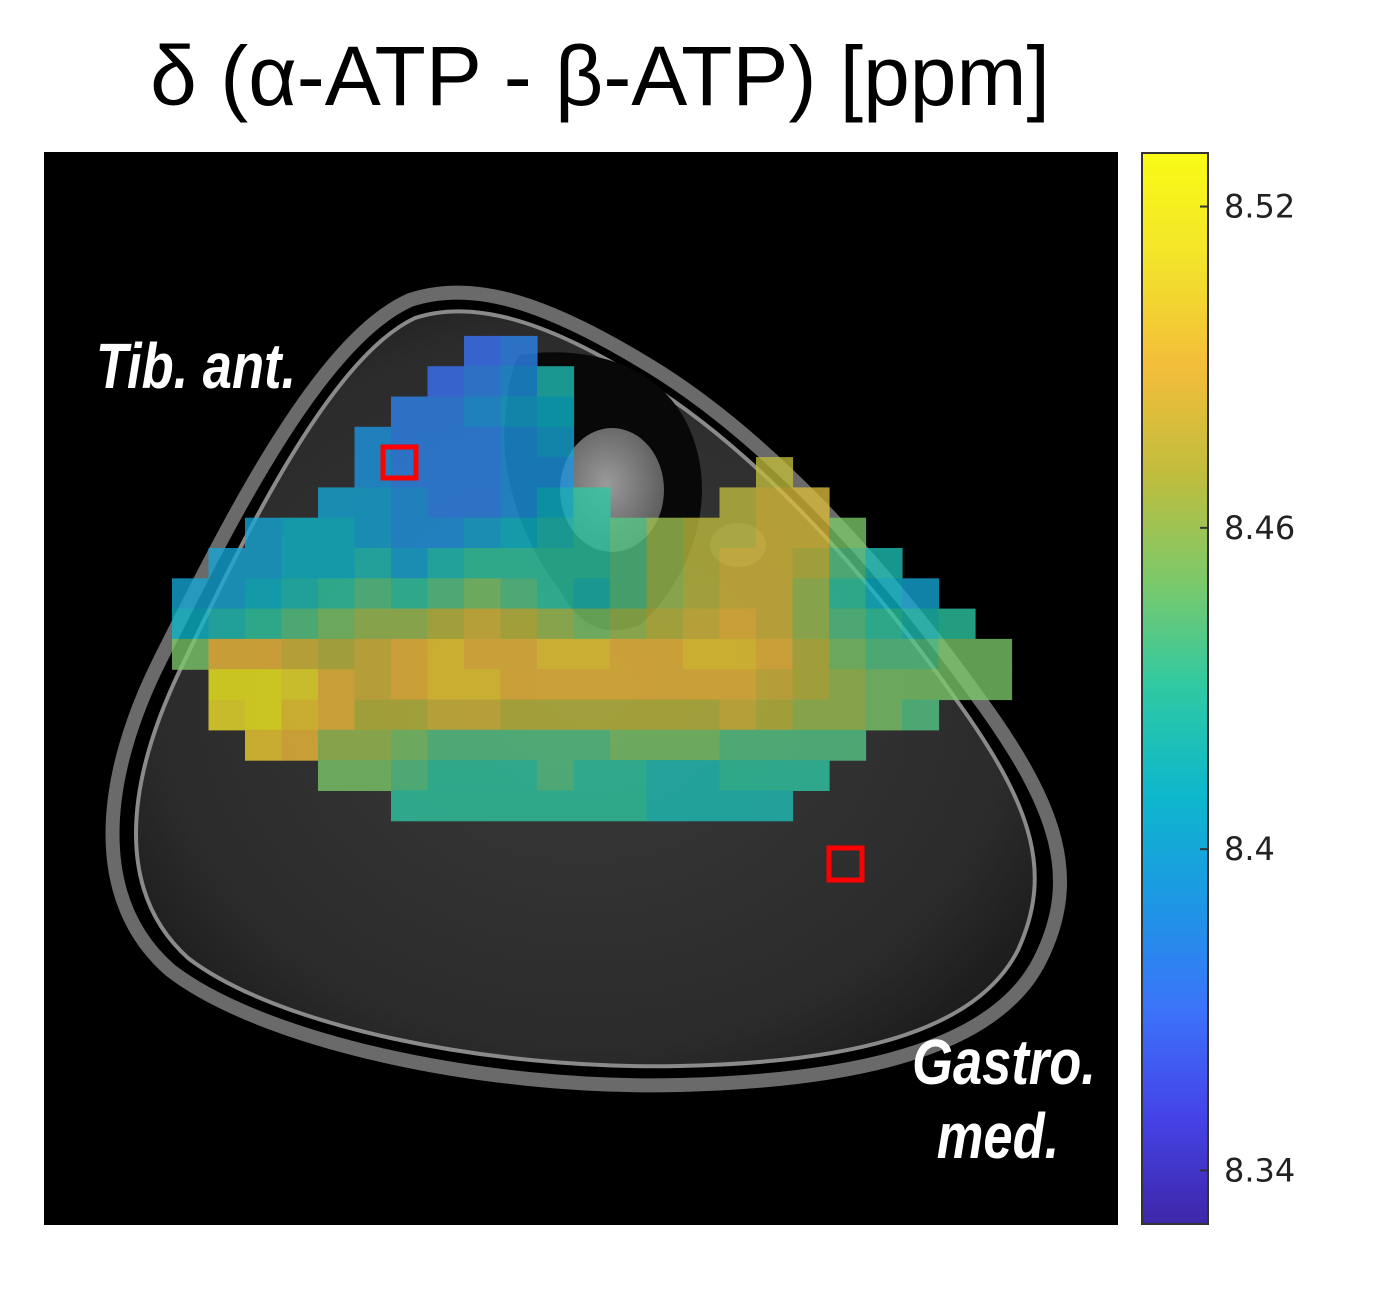 This screenshot has width=1394, height=1306. What do you see at coordinates (1004, 1062) in the screenshot?
I see `label-gastro: Gastro.` at bounding box center [1004, 1062].